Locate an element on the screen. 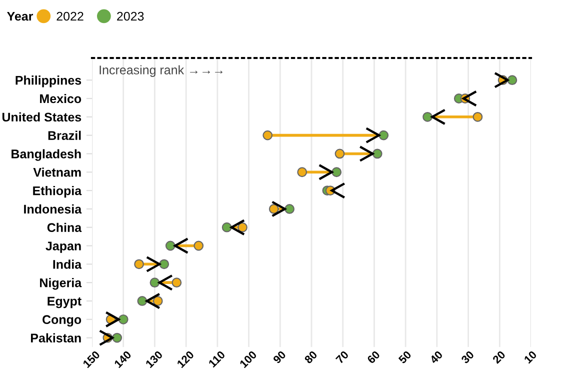 This screenshot has height=385, width=566. y-tick-label: Brazil is located at coordinates (64, 135).